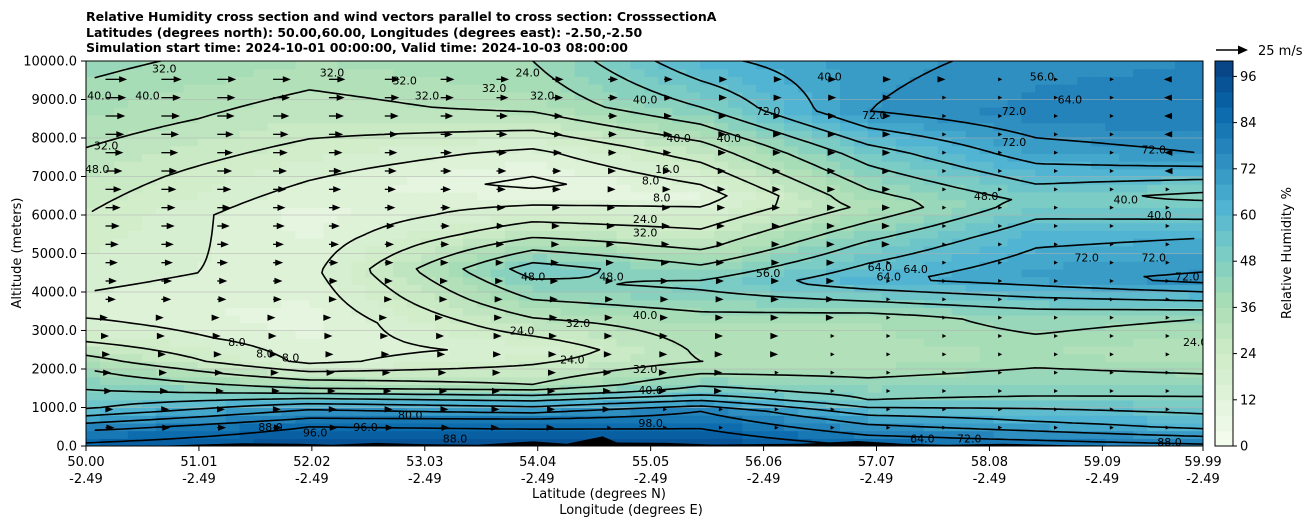 This screenshot has width=1304, height=526. What do you see at coordinates (478, 436) in the screenshot?
I see `contour-line` at bounding box center [478, 436].